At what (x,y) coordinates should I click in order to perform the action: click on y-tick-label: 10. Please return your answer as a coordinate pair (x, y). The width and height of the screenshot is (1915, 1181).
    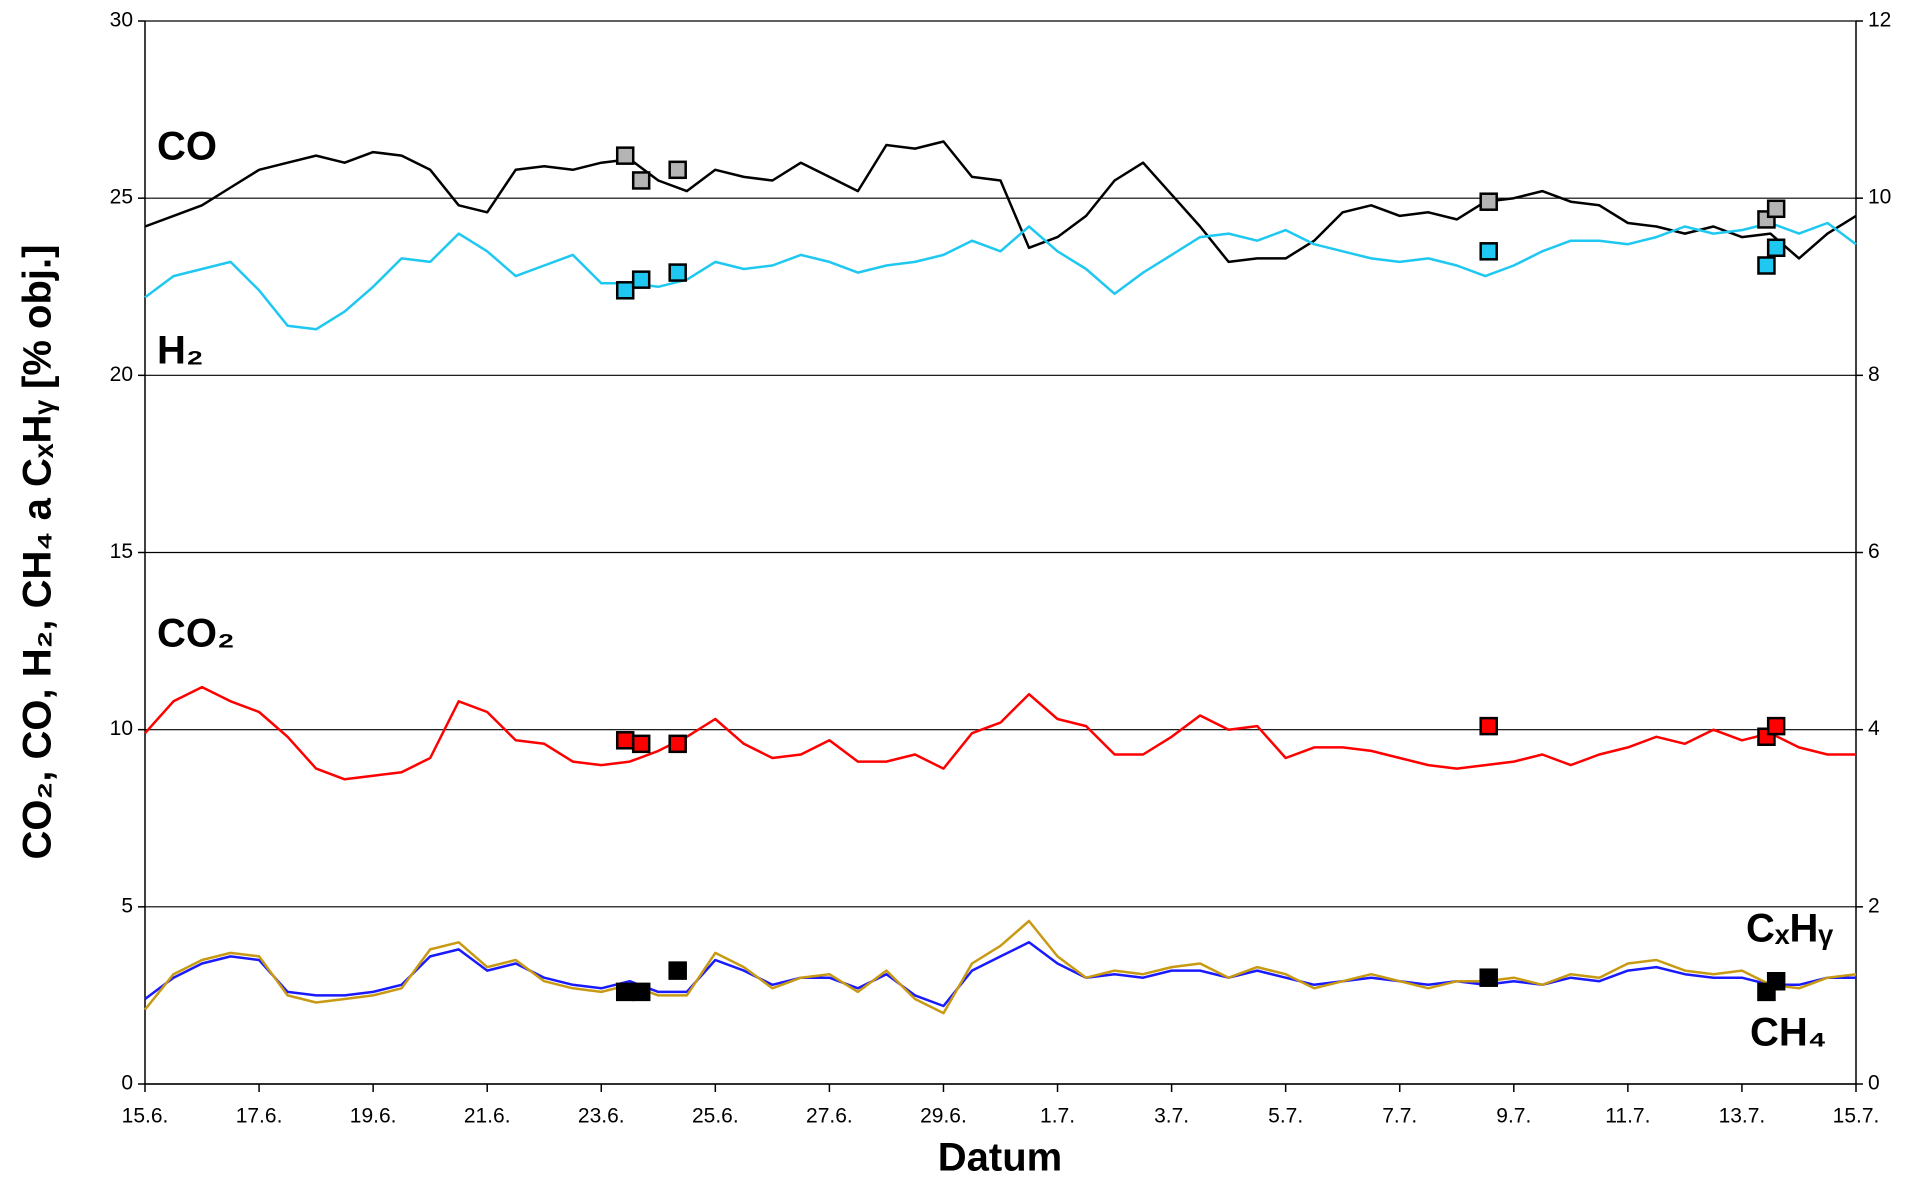
    Looking at the image, I should click on (121, 728).